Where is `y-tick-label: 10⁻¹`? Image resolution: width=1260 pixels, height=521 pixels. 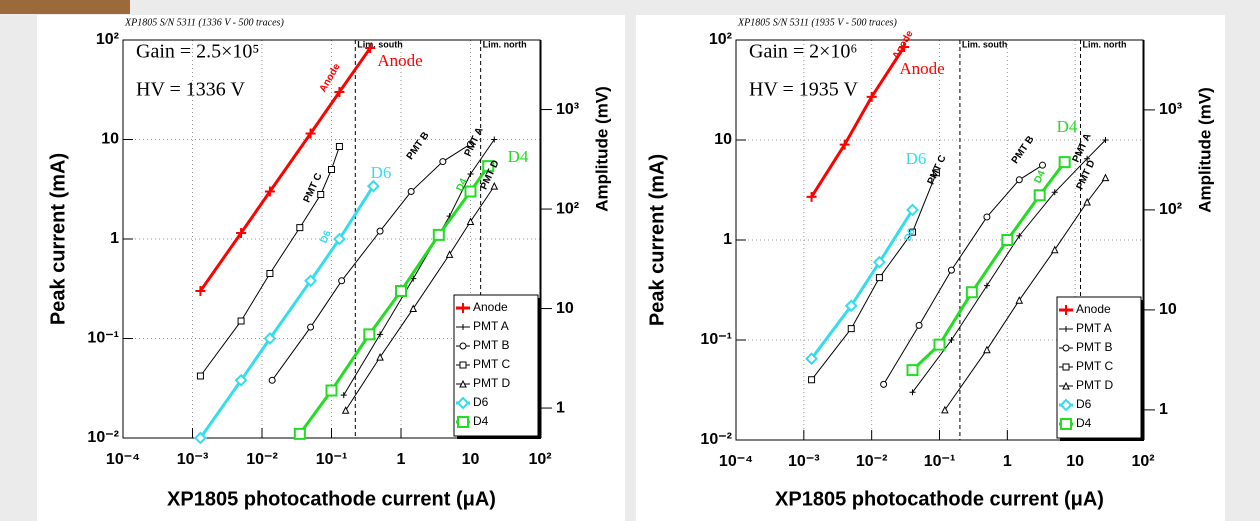
y-tick-label: 10⁻¹ is located at coordinates (103, 338).